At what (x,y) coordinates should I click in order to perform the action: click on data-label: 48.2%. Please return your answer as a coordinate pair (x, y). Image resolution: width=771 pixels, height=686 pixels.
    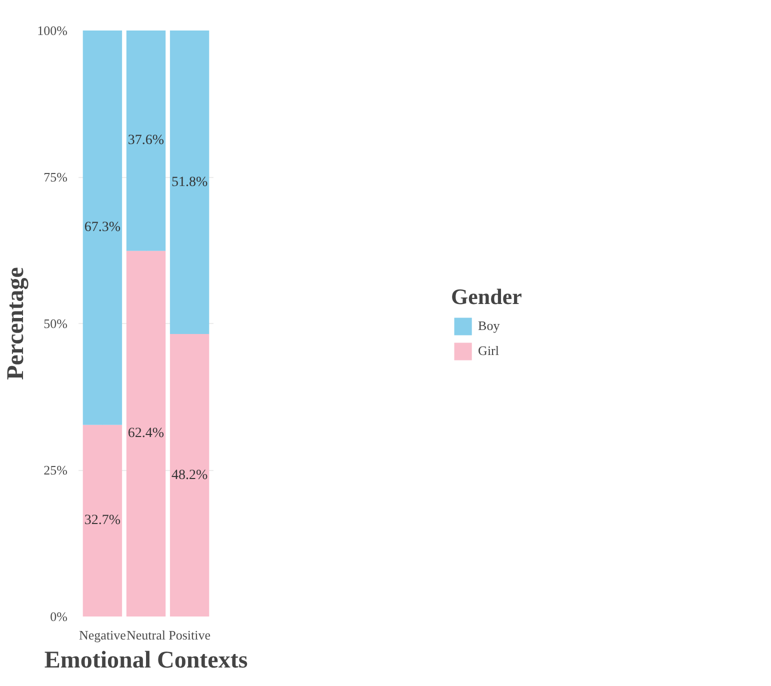
    Looking at the image, I should click on (189, 475).